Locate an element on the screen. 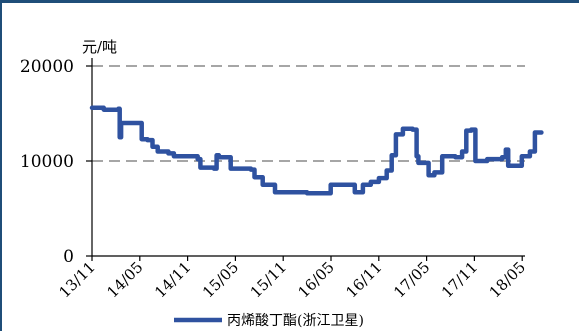 The image size is (579, 331). unit-label: 元/吨 is located at coordinates (99, 47).